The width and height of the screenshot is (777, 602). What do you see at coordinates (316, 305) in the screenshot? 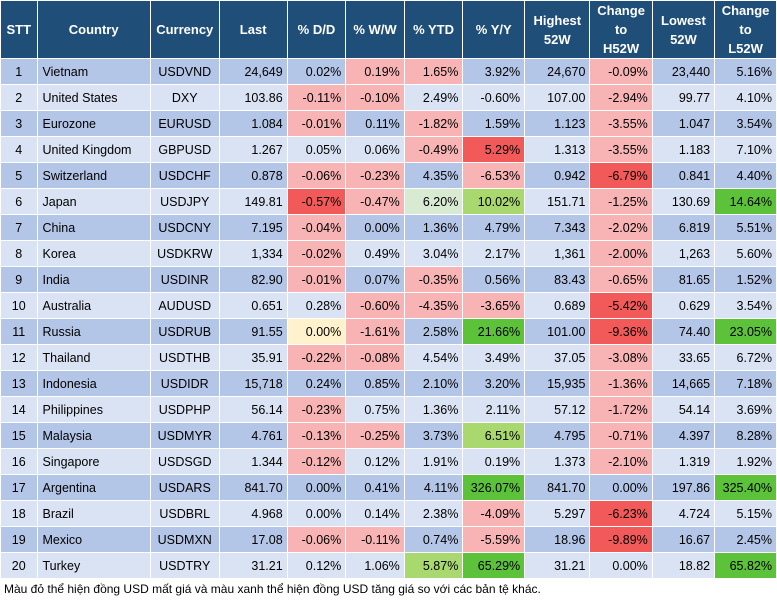
I see `table-cell: 0.28%` at bounding box center [316, 305].